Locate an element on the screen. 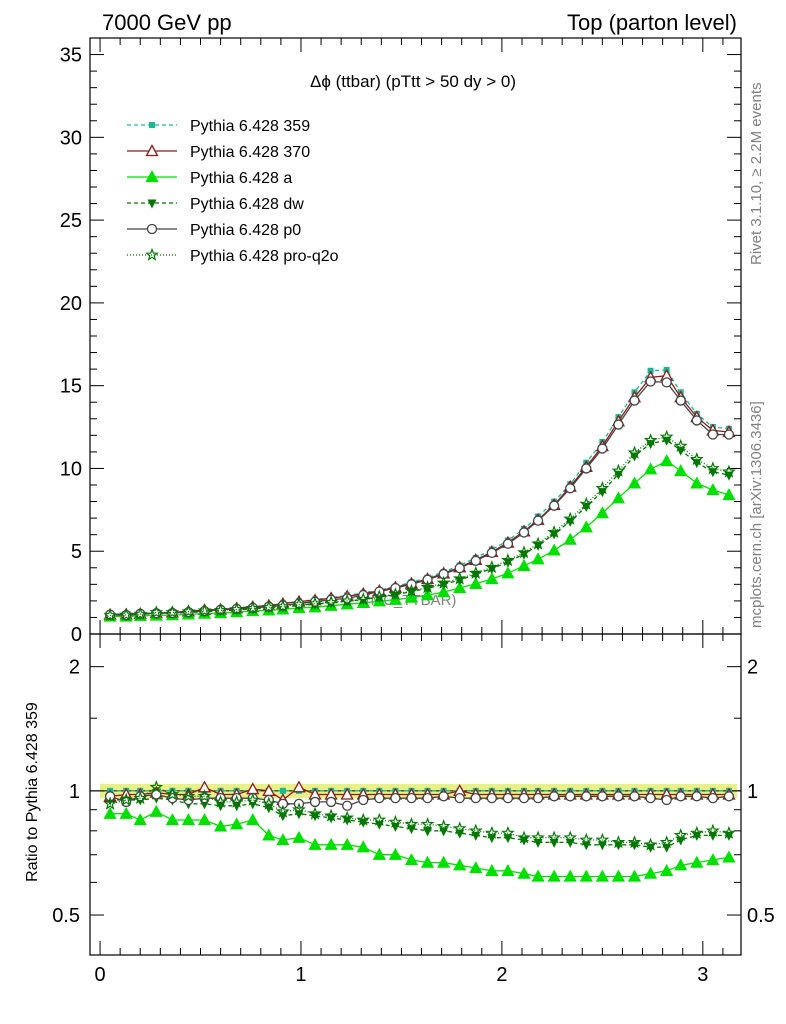  series-line is located at coordinates (420, 844).